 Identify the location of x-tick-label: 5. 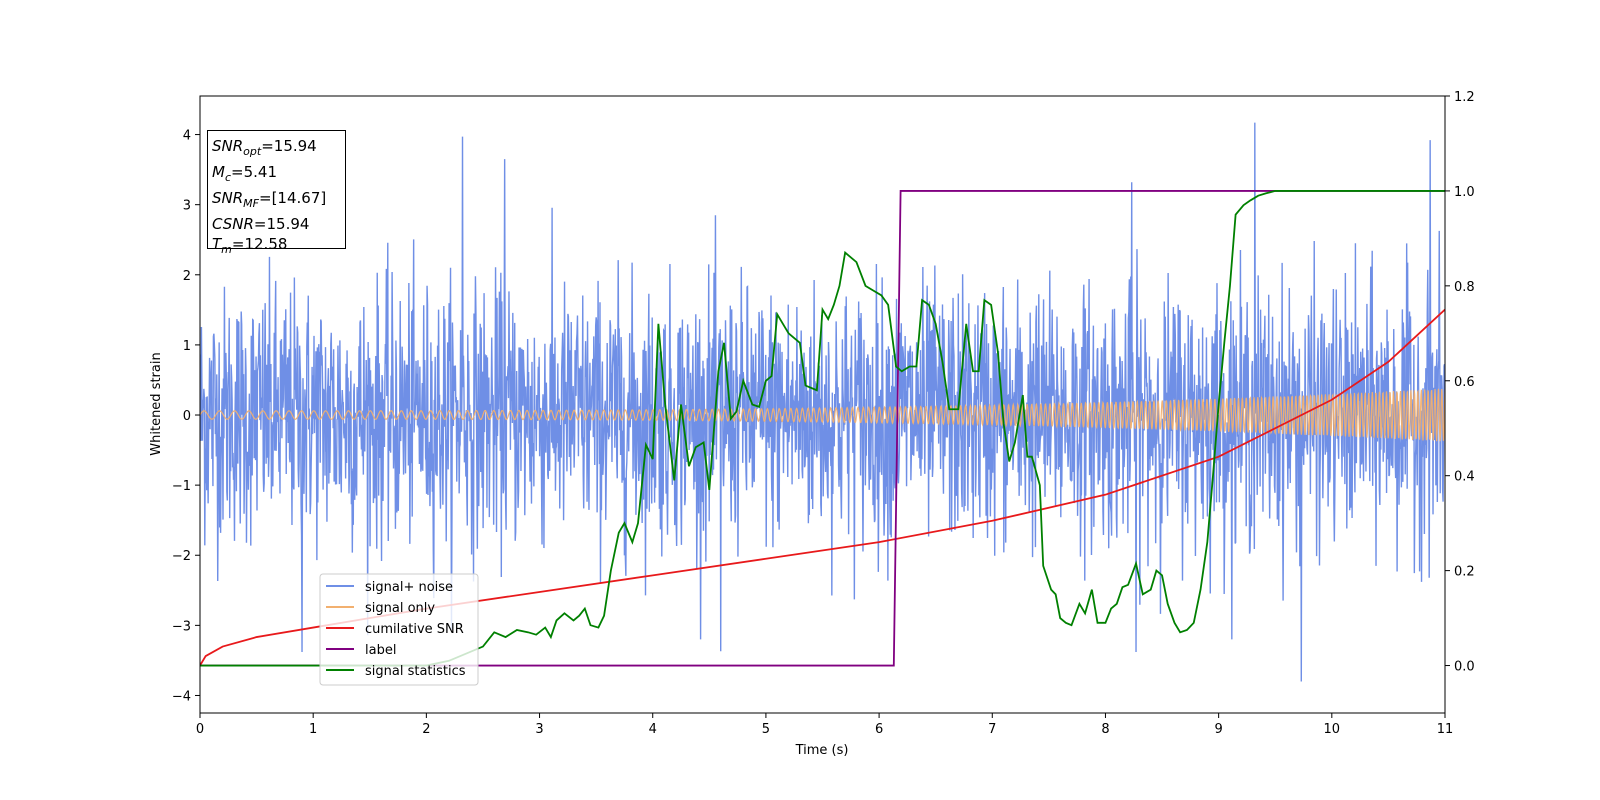
(766, 729).